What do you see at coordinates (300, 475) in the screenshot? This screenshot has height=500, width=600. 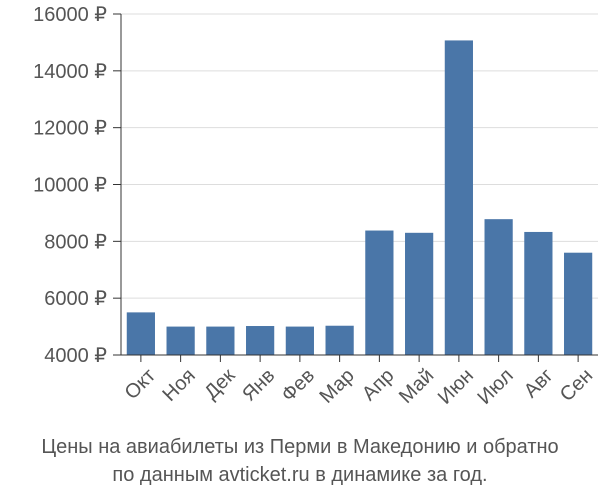 I see `chart-caption-line-2: по данным avticket.ru в динамике за год.` at bounding box center [300, 475].